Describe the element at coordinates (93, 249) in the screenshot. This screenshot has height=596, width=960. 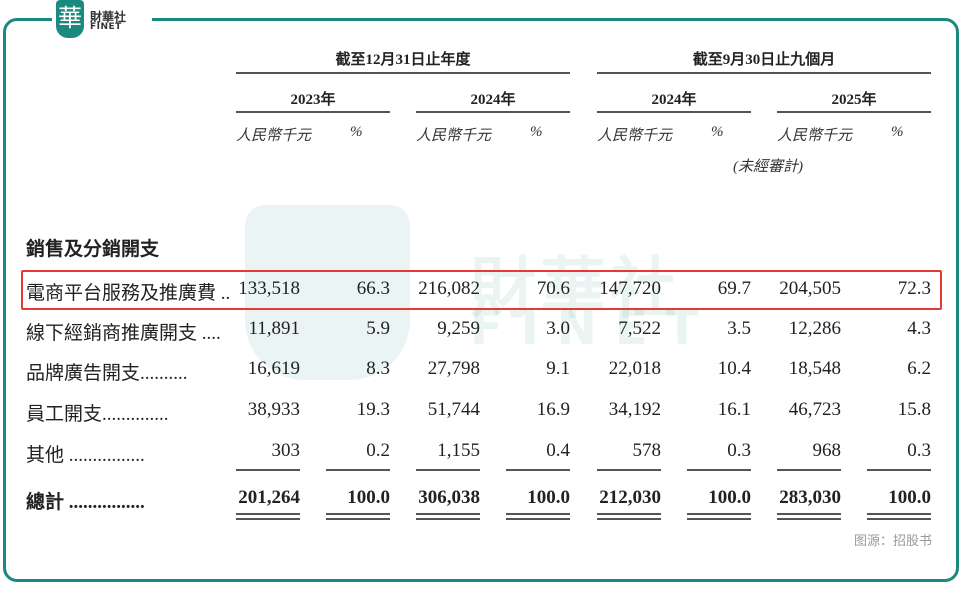
I see `section-title: 銷售及分銷開支` at that location.